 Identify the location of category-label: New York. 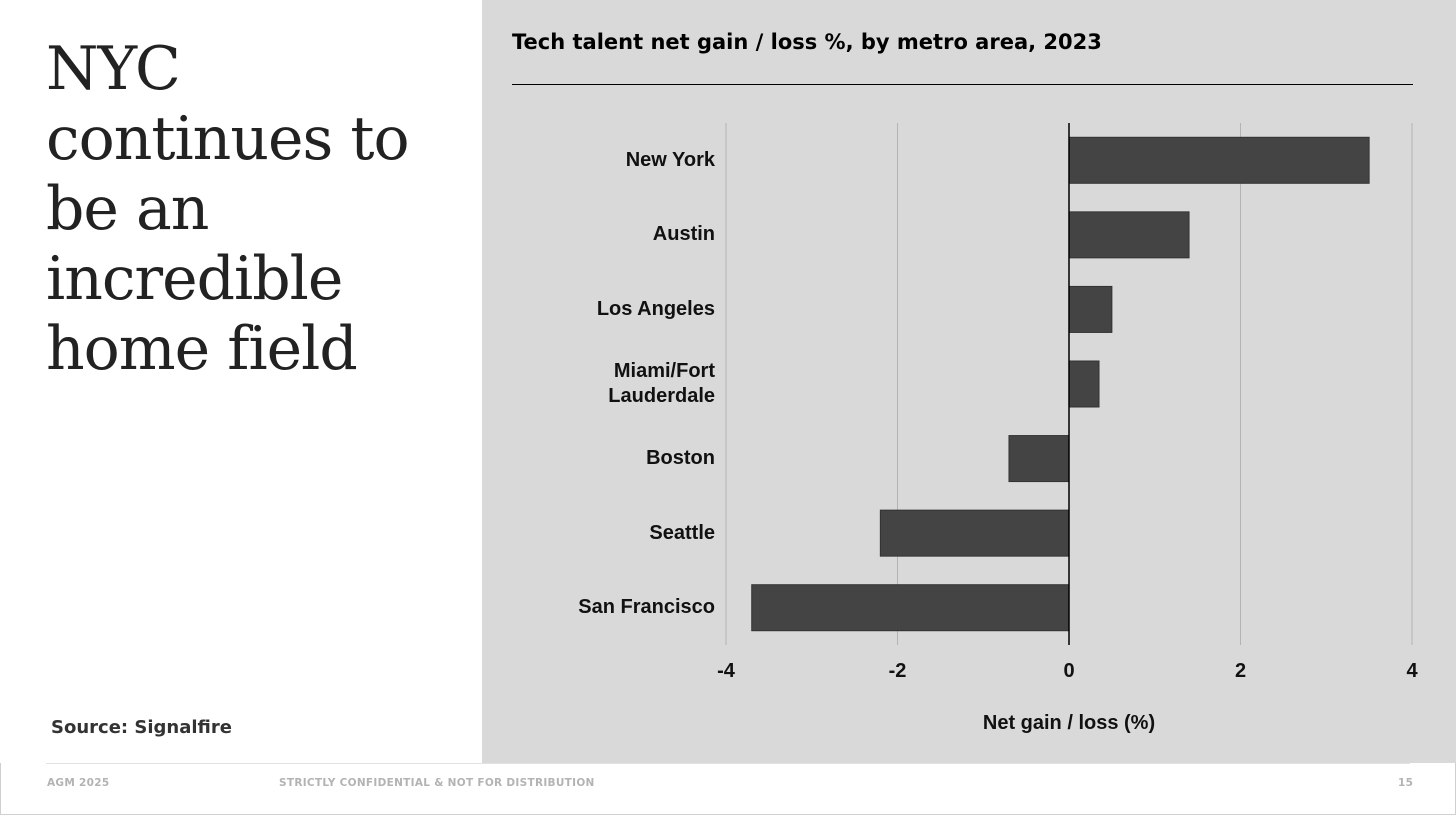
(670, 159).